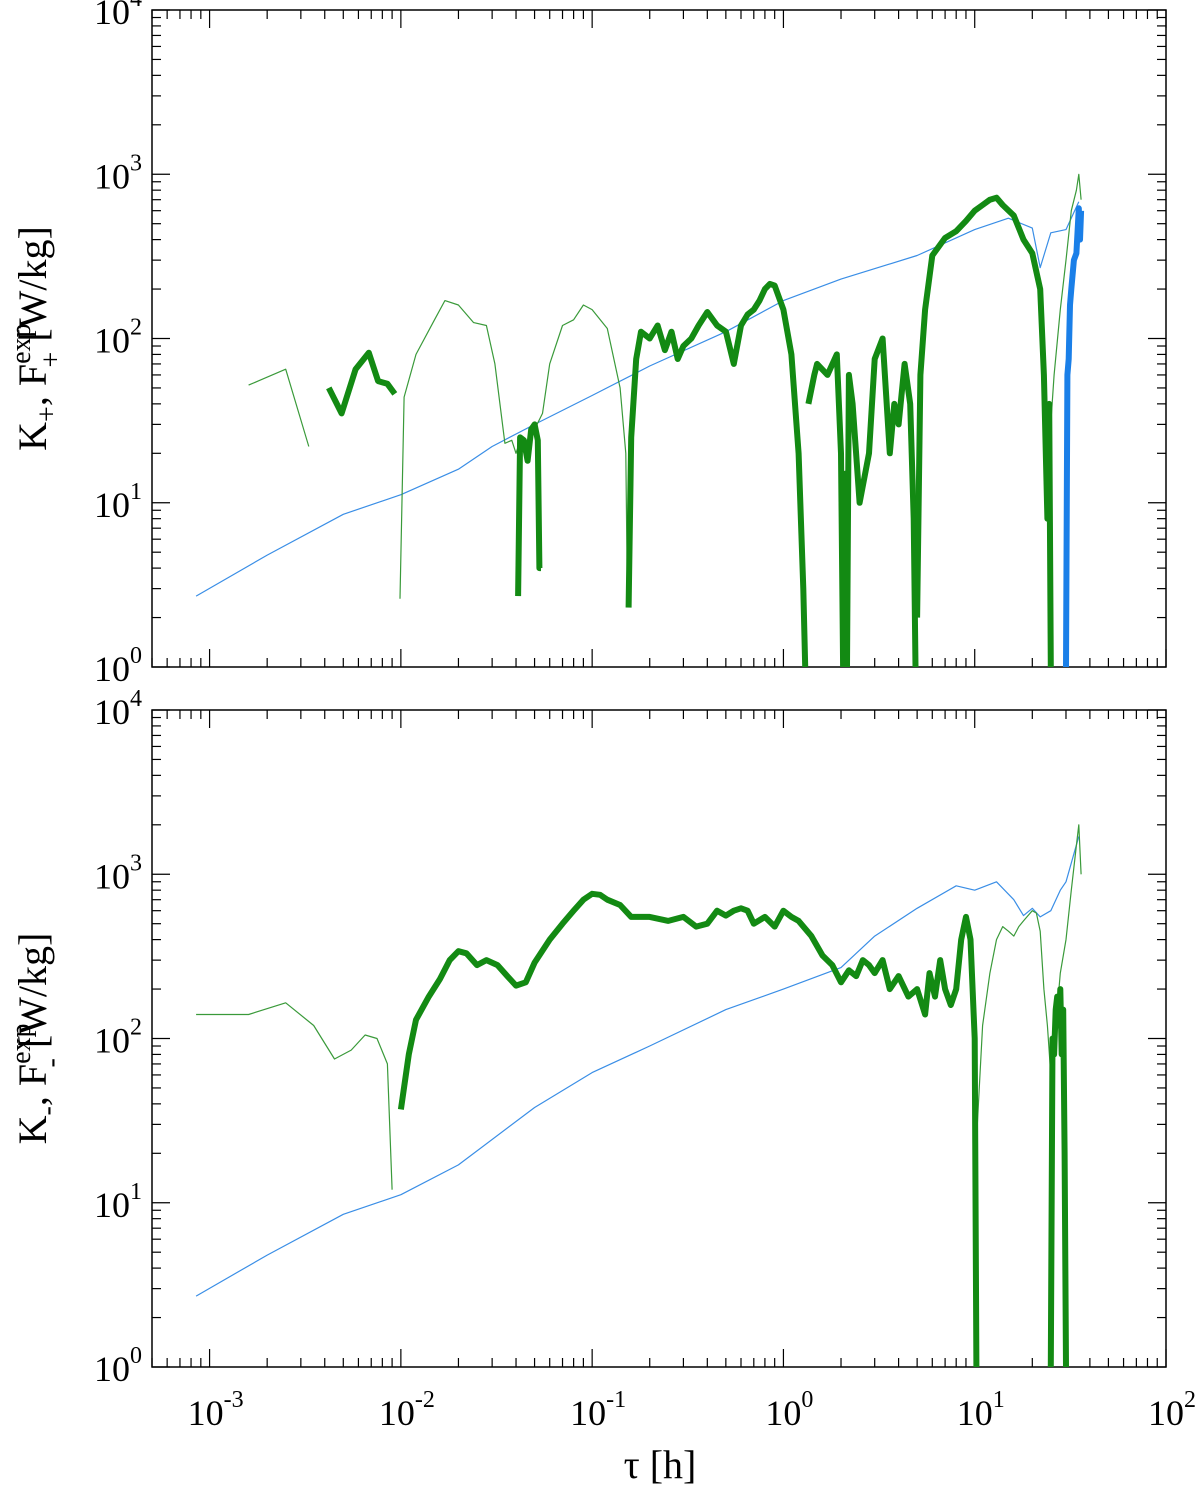  I want to click on x-tick-label: 10², so click(1172, 1410).